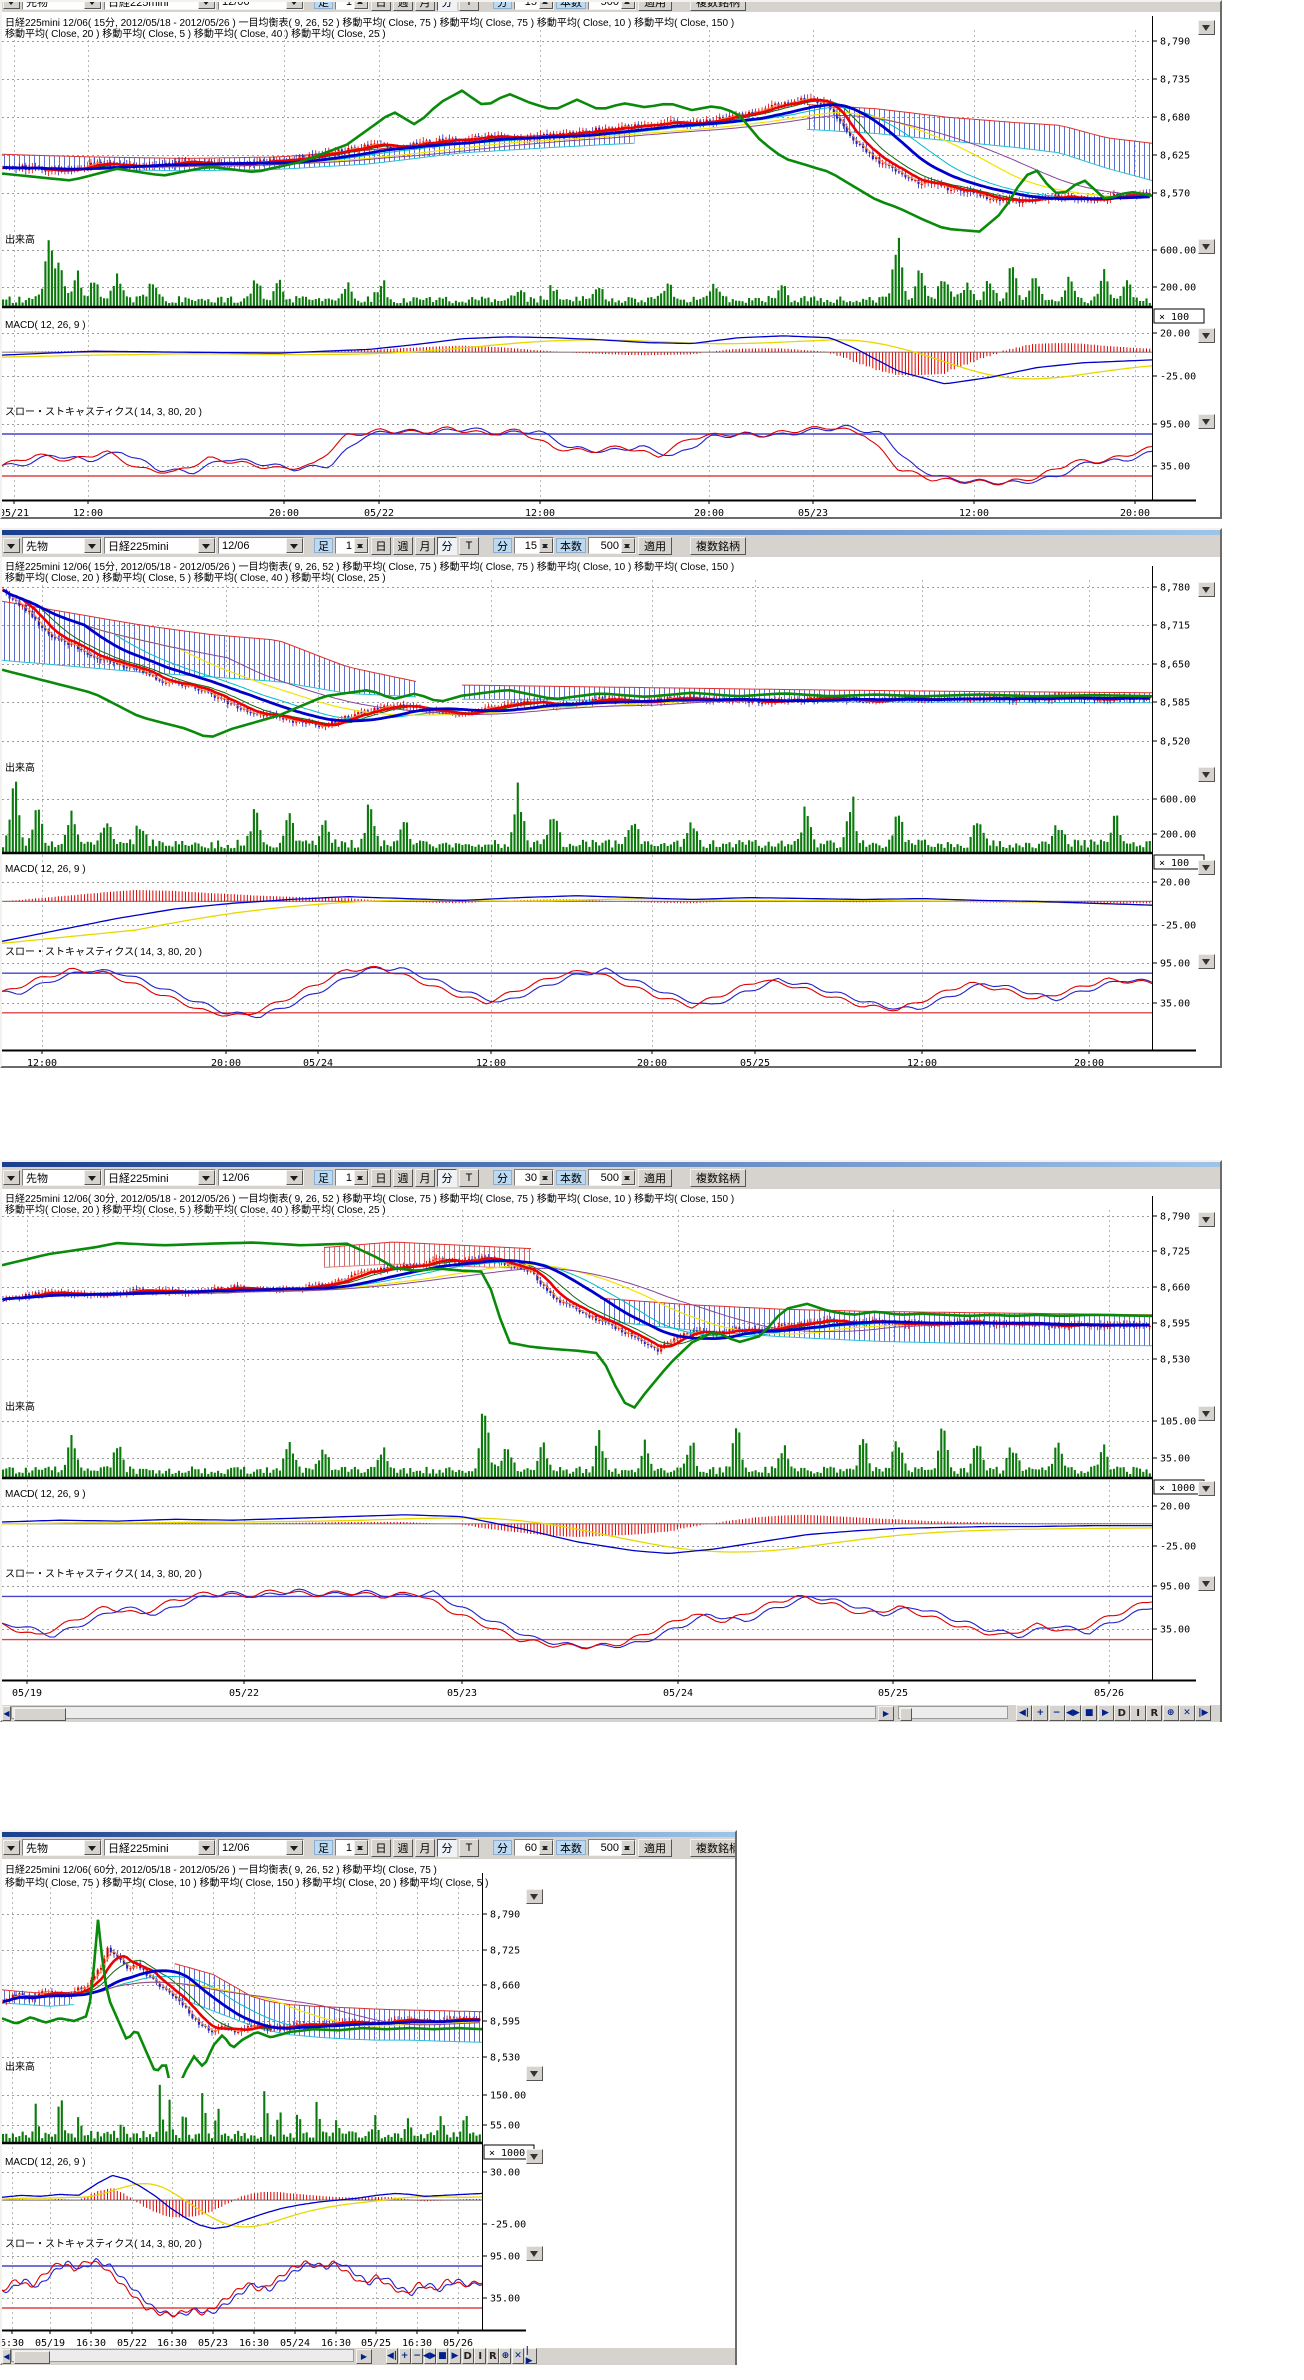 The height and width of the screenshot is (2380, 1304). What do you see at coordinates (534, 1847) in the screenshot?
I see `minutes-field: 60` at bounding box center [534, 1847].